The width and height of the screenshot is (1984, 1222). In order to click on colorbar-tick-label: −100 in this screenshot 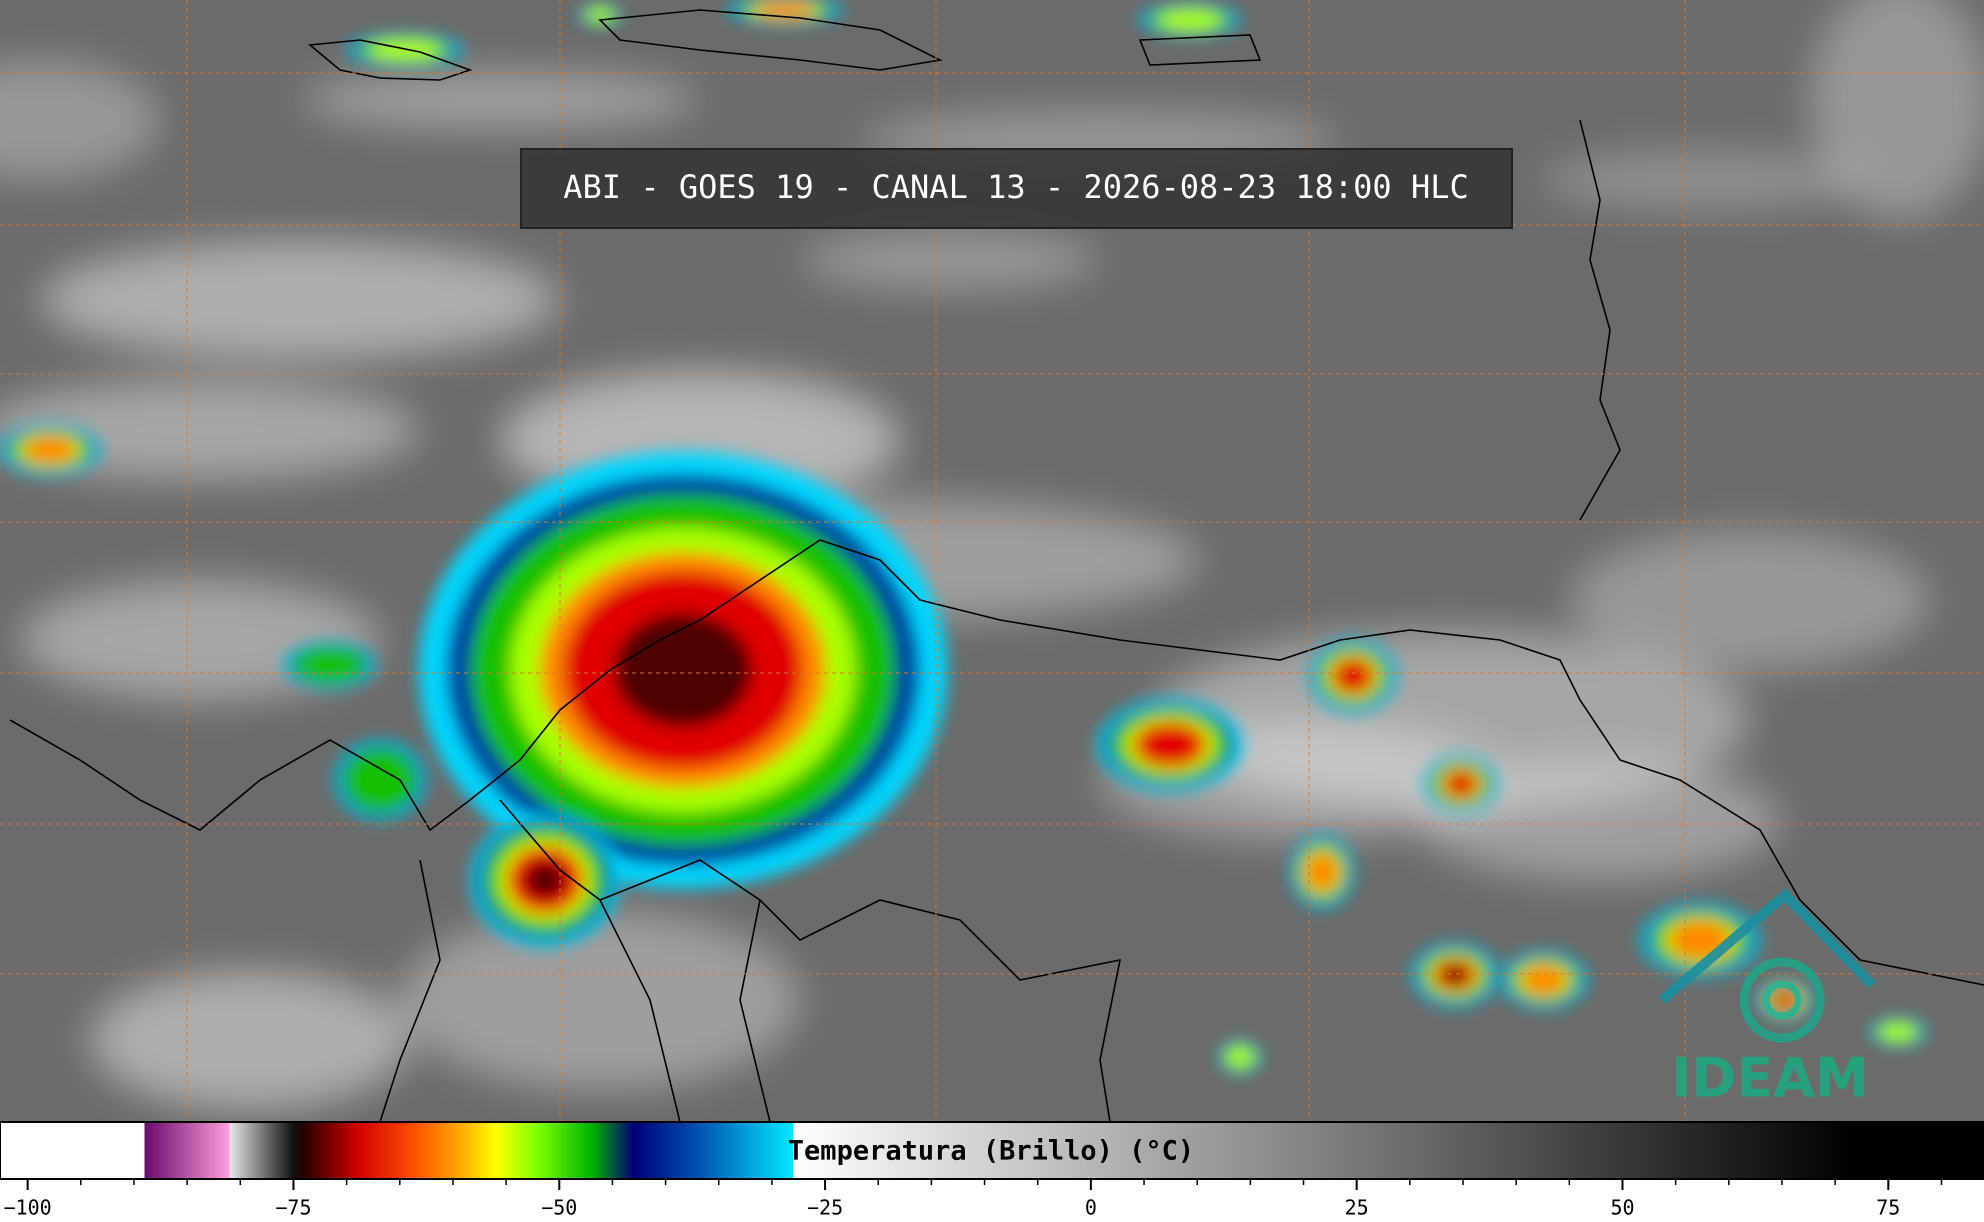, I will do `click(28, 1208)`.